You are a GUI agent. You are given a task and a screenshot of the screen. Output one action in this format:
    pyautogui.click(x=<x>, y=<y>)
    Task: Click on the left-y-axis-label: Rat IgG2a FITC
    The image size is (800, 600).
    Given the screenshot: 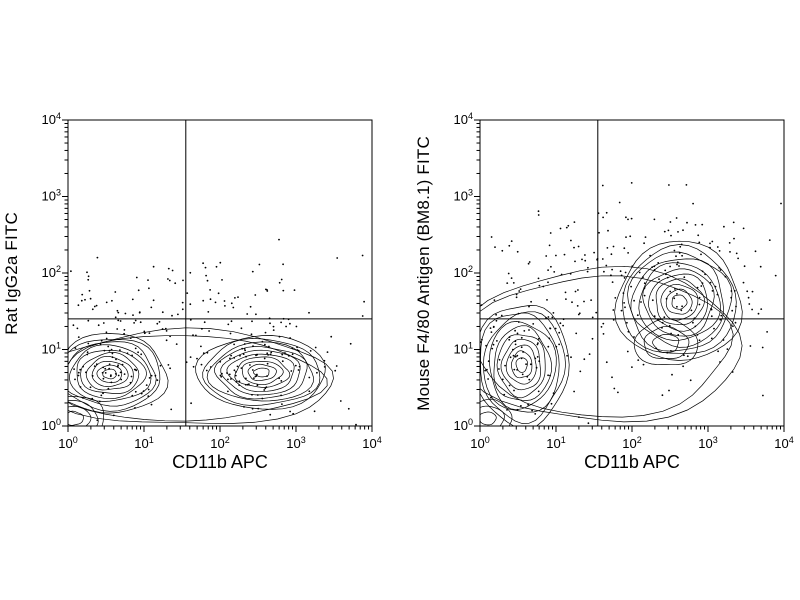 What is the action you would take?
    pyautogui.click(x=11, y=273)
    